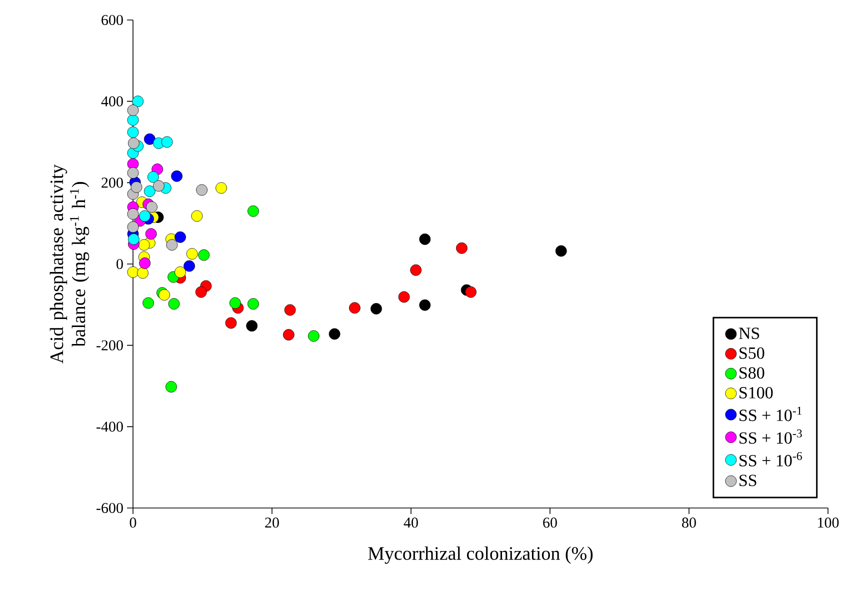 Image resolution: width=847 pixels, height=590 pixels. I want to click on legend-label: SS + 10$^{-6}$, so click(771, 459).